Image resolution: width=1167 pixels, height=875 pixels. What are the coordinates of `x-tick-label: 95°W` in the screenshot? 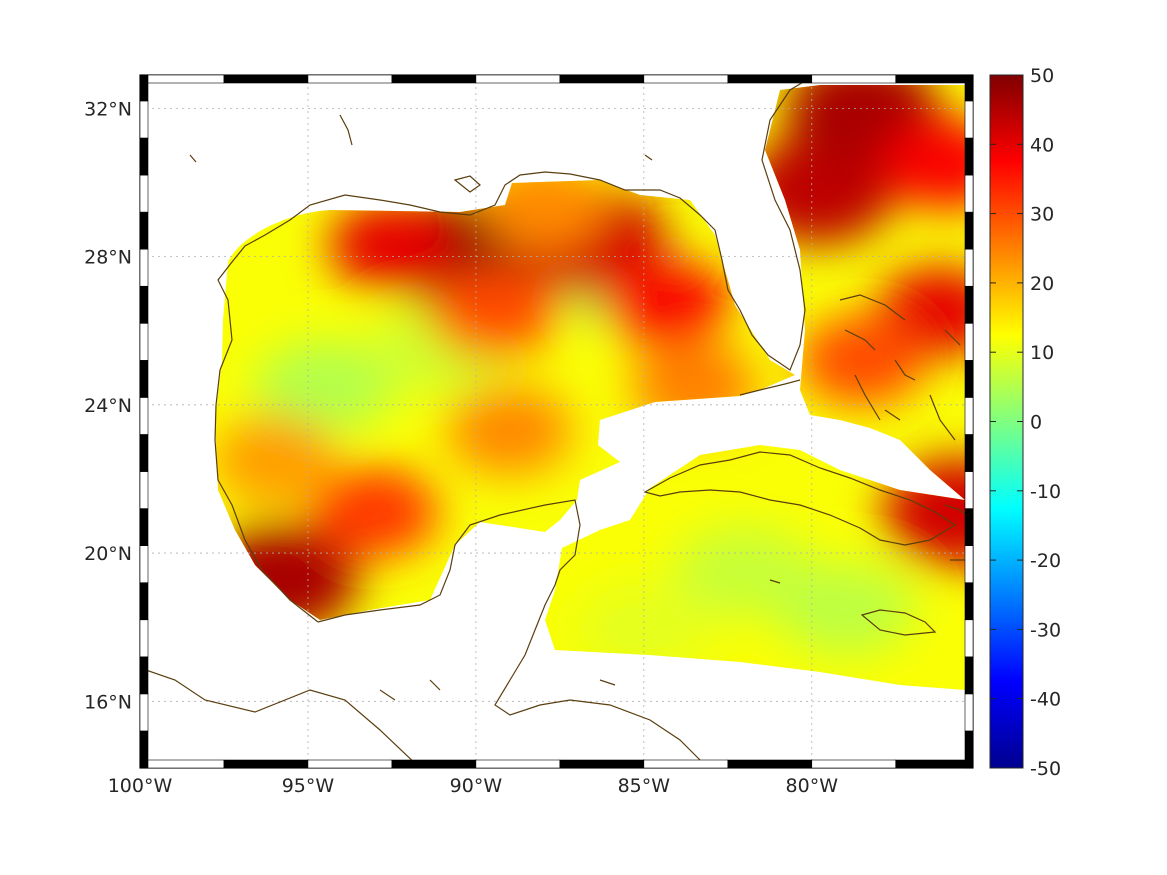 It's located at (308, 786).